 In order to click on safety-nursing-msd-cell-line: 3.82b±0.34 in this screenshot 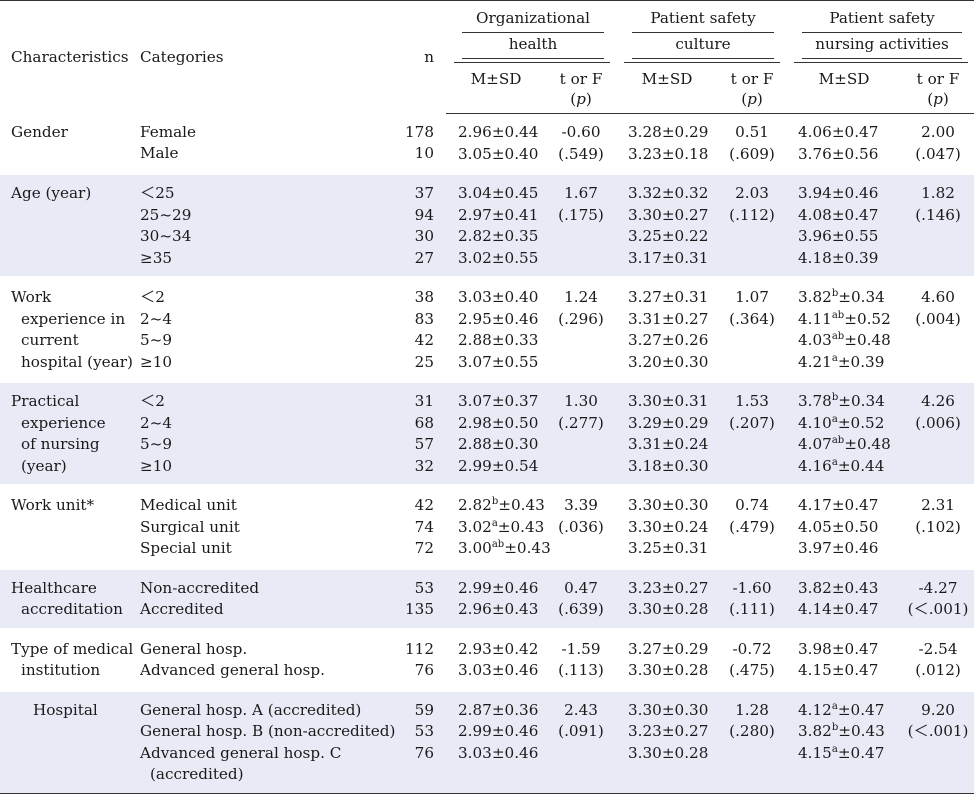, I will do `click(850, 298)`.